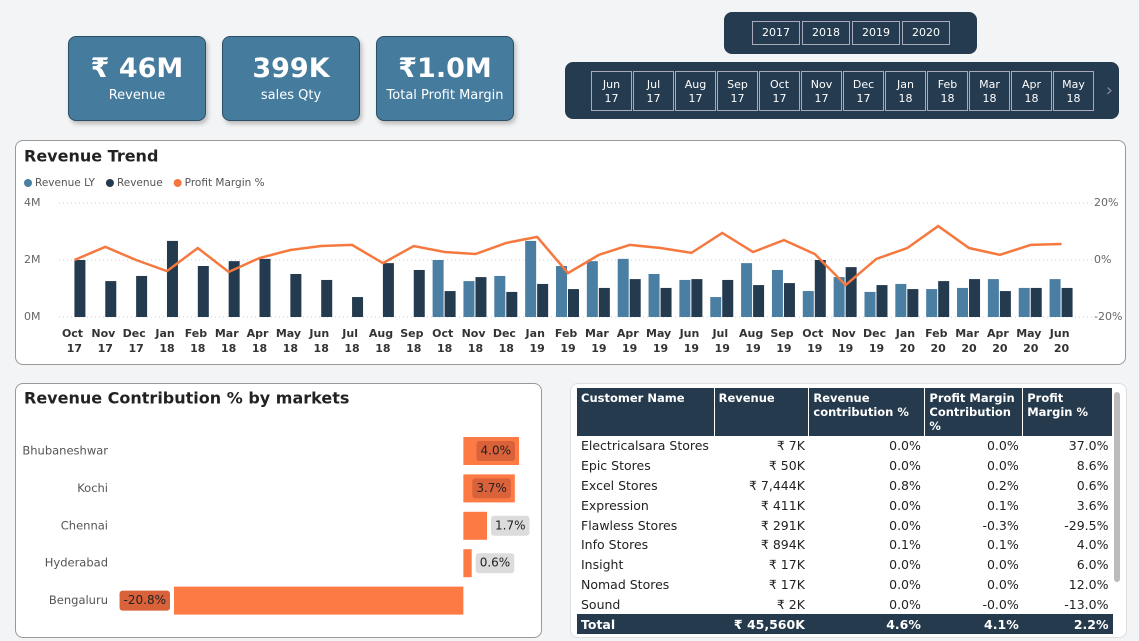 The height and width of the screenshot is (641, 1139). Describe the element at coordinates (782, 525) in the screenshot. I see `table-cell: ₹ 291K` at that location.